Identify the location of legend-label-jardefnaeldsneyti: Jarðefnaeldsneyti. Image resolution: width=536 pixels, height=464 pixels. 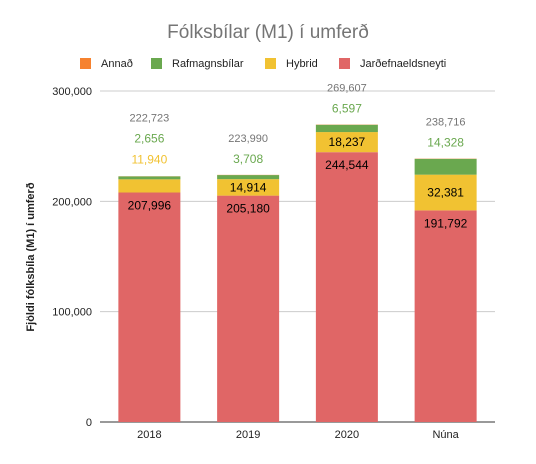
(403, 64).